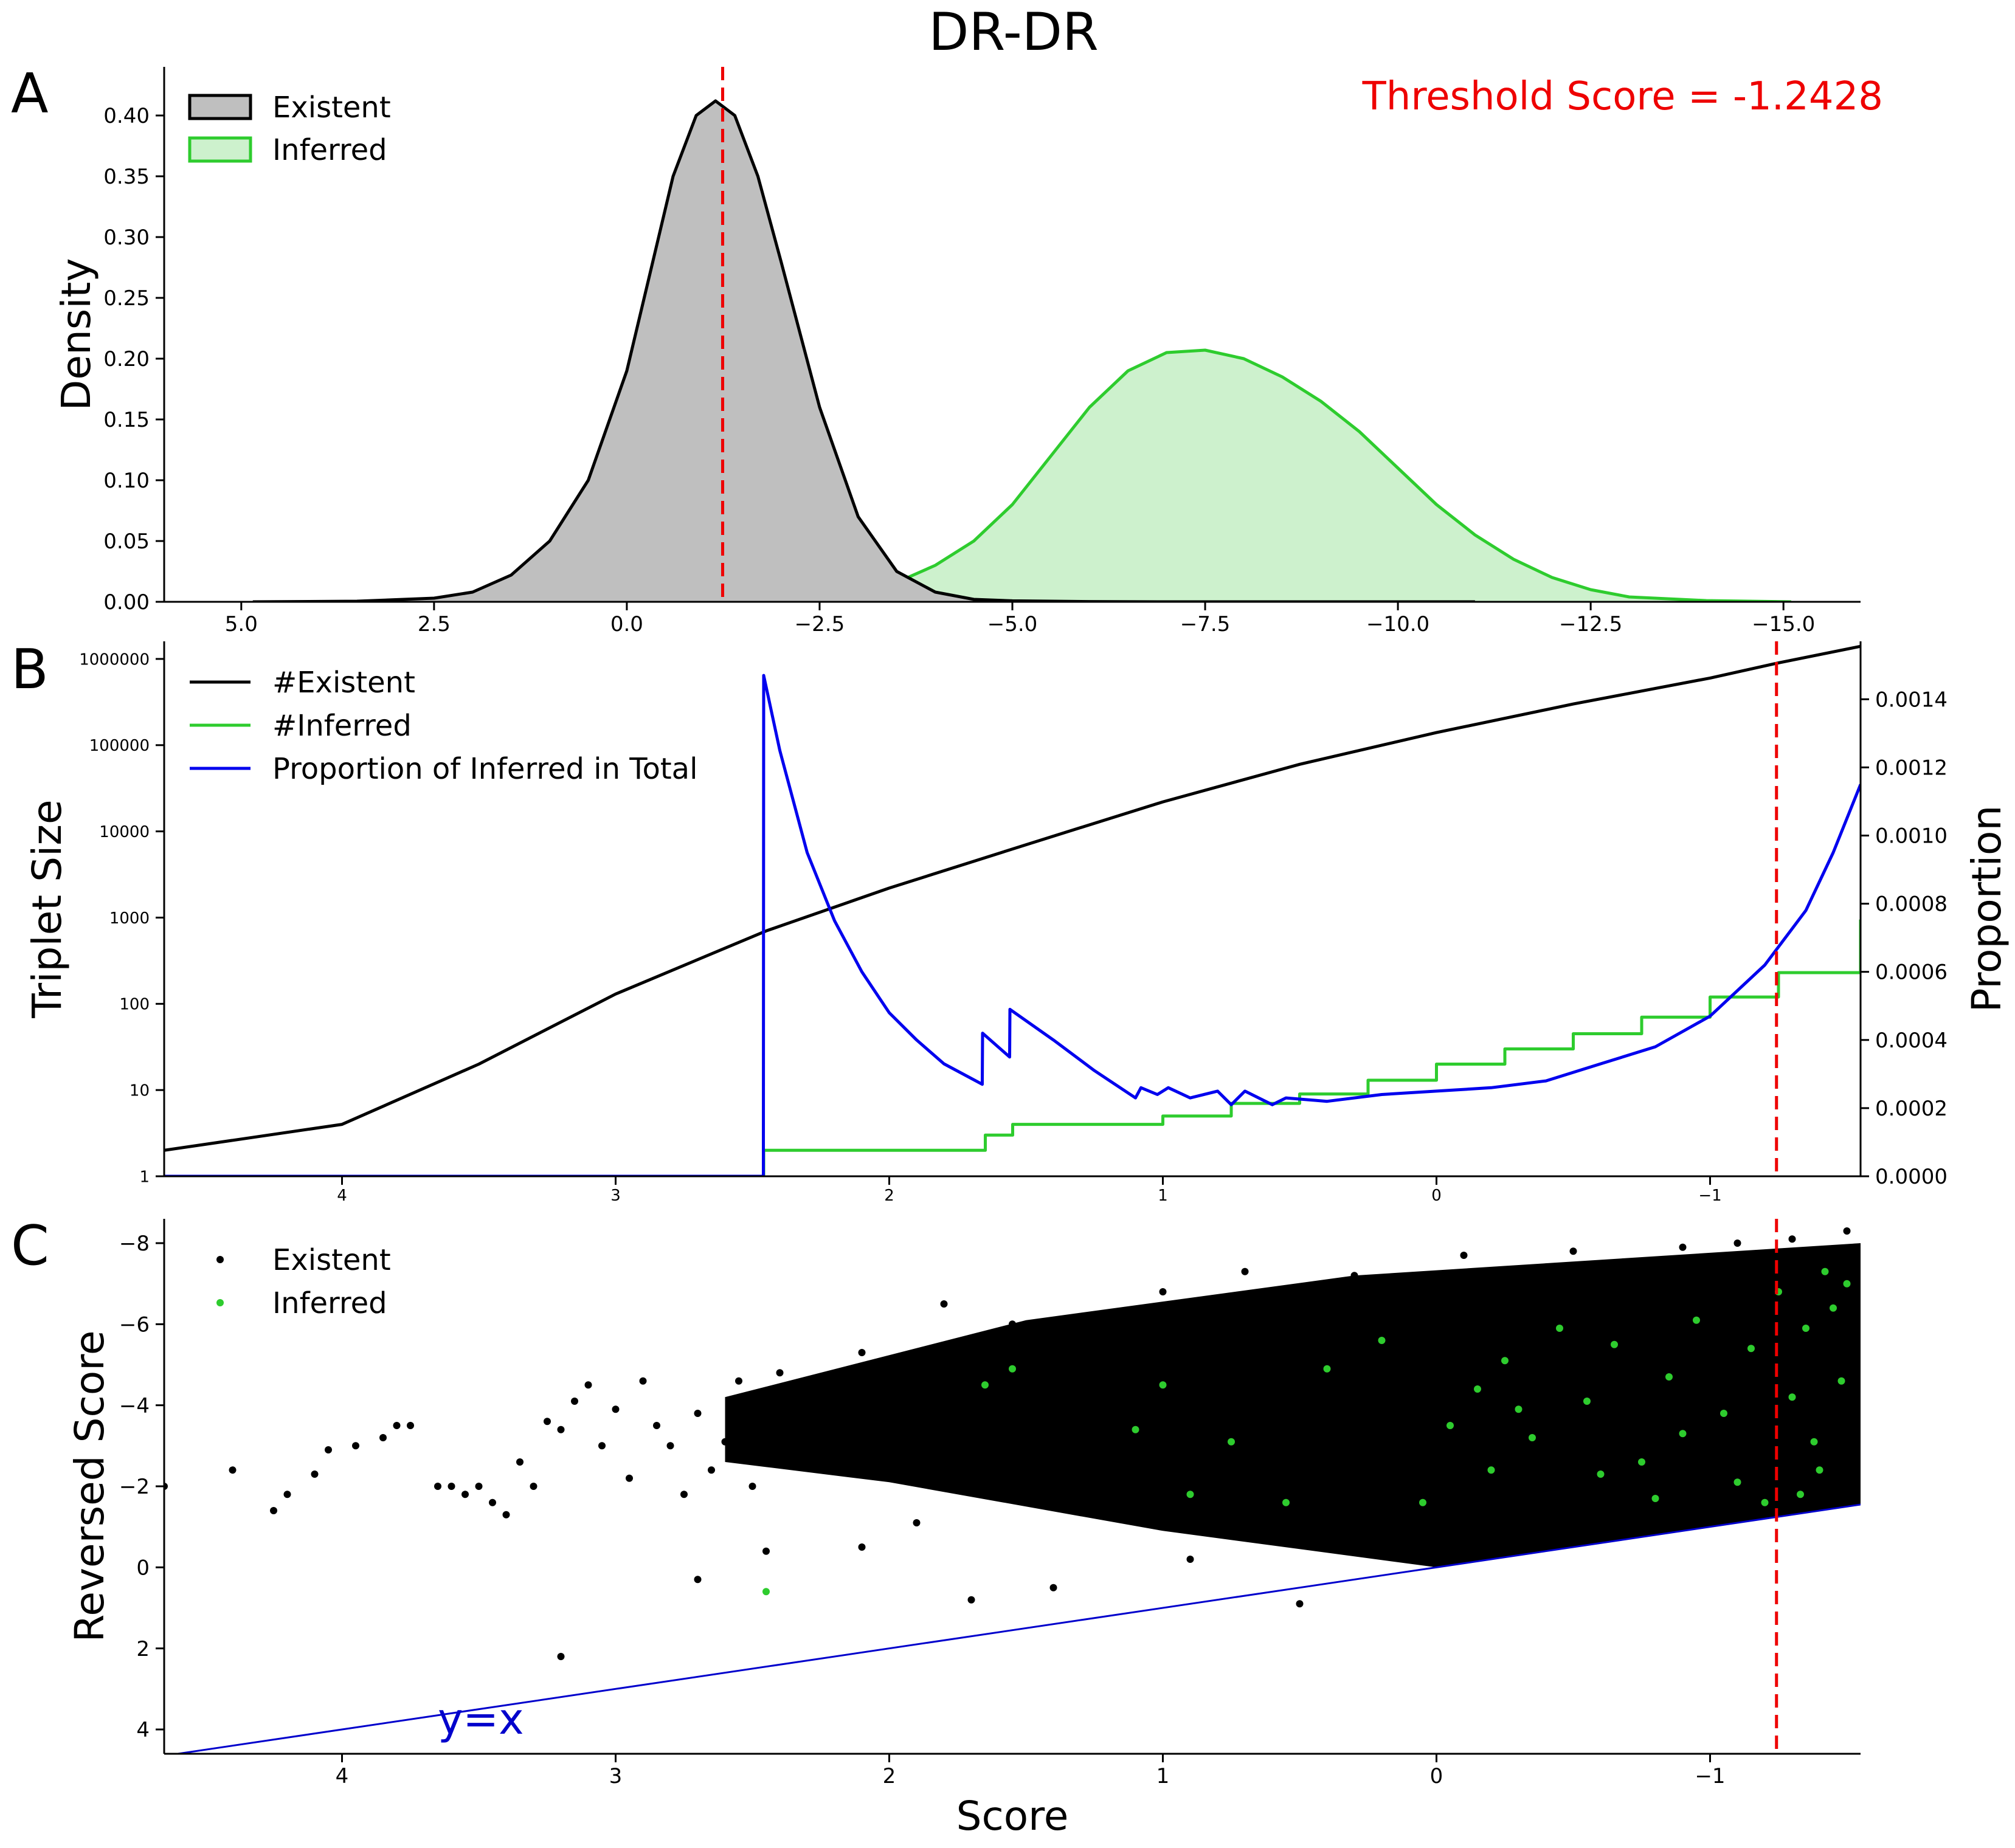 This screenshot has height=1848, width=2015. Describe the element at coordinates (1293, 1406) in the screenshot. I see `existent-dense-region` at that location.